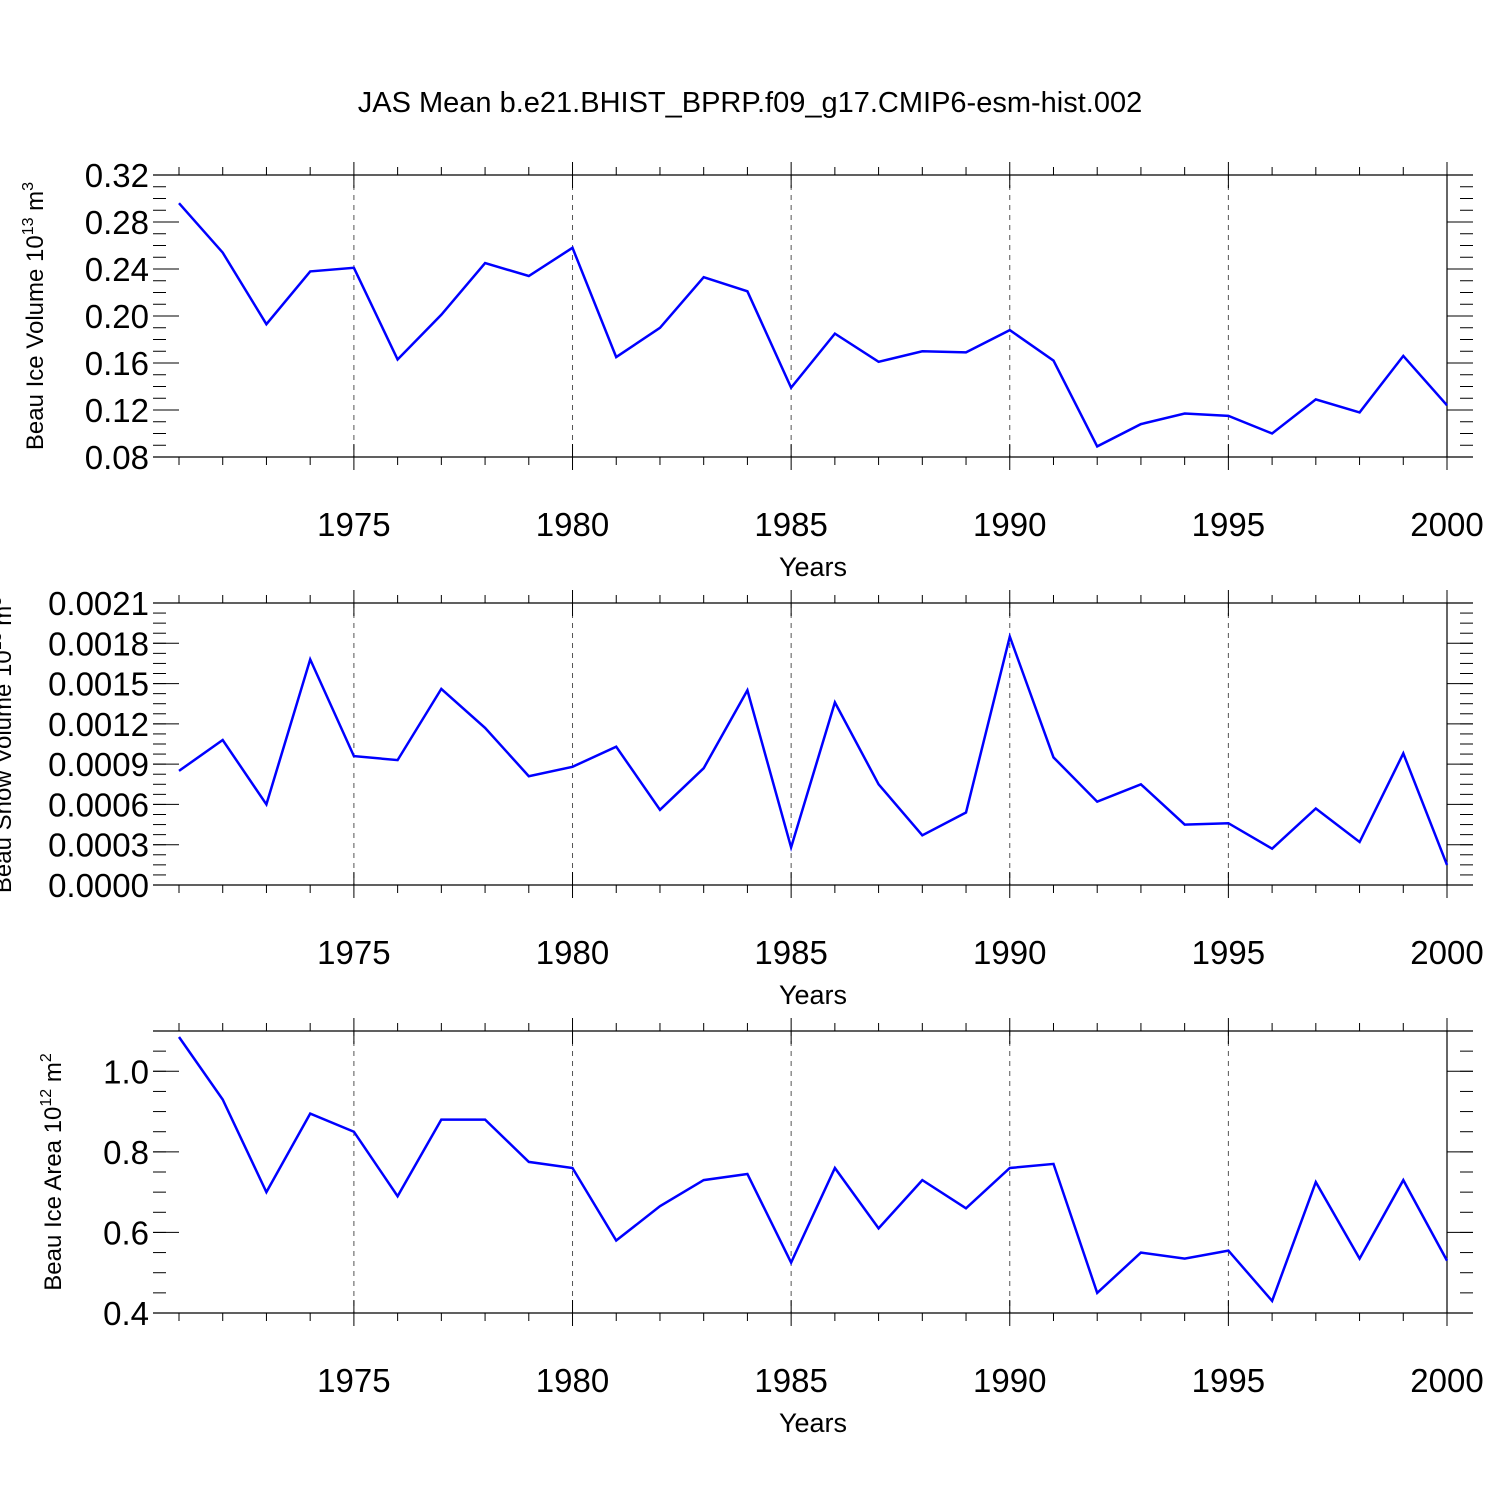  Describe the element at coordinates (98, 603) in the screenshot. I see `y-tick-label: 0.0021` at that location.